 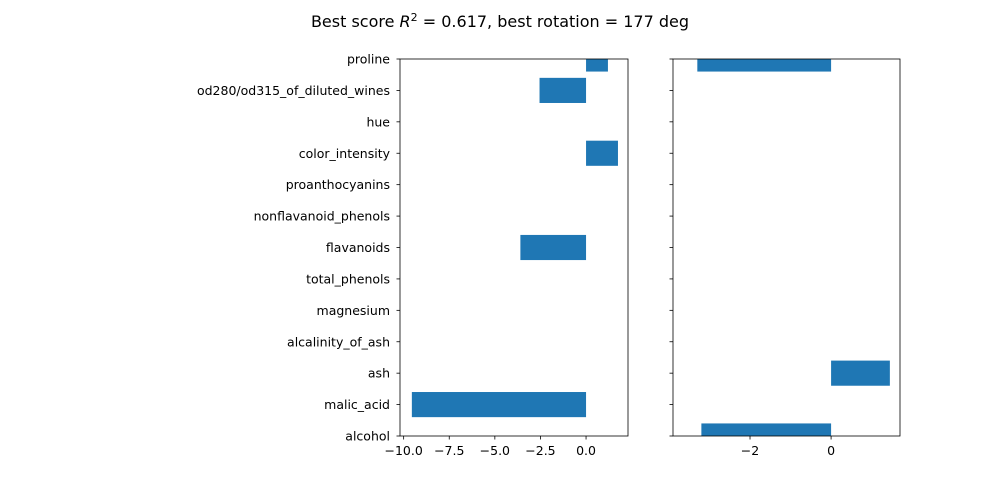 I want to click on xtick-label: −2.5, so click(x=540, y=450).